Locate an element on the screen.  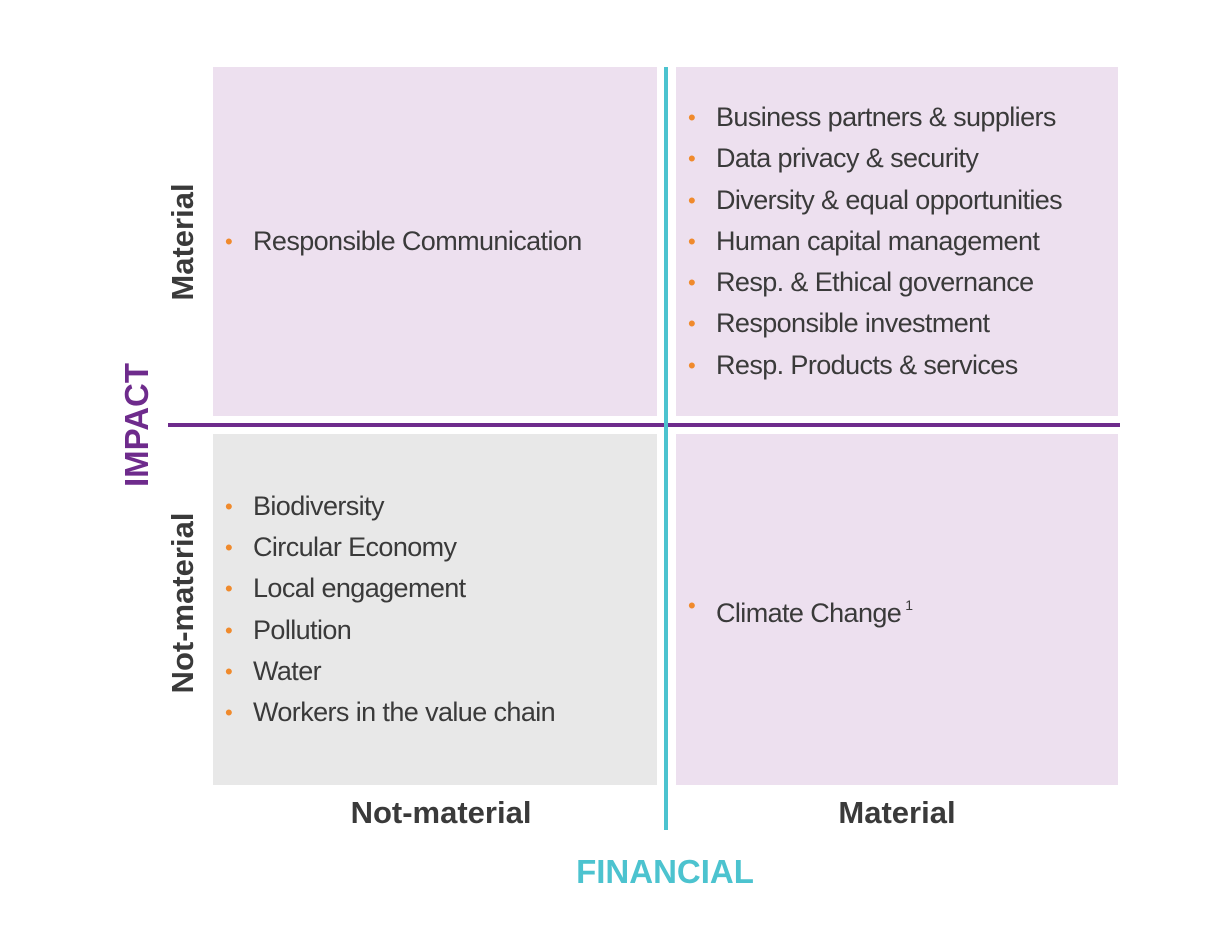
list-item: Data privacy & security is located at coordinates (875, 159).